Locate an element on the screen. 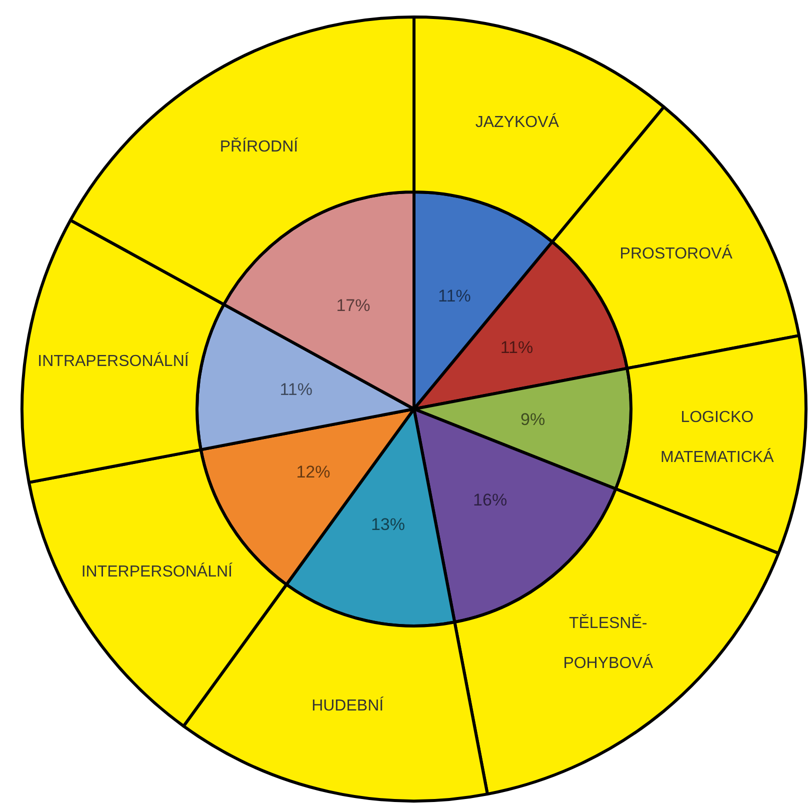 The height and width of the screenshot is (807, 808). category-label: TĚLESNĚ-POHYBOVÁ is located at coordinates (608, 643).